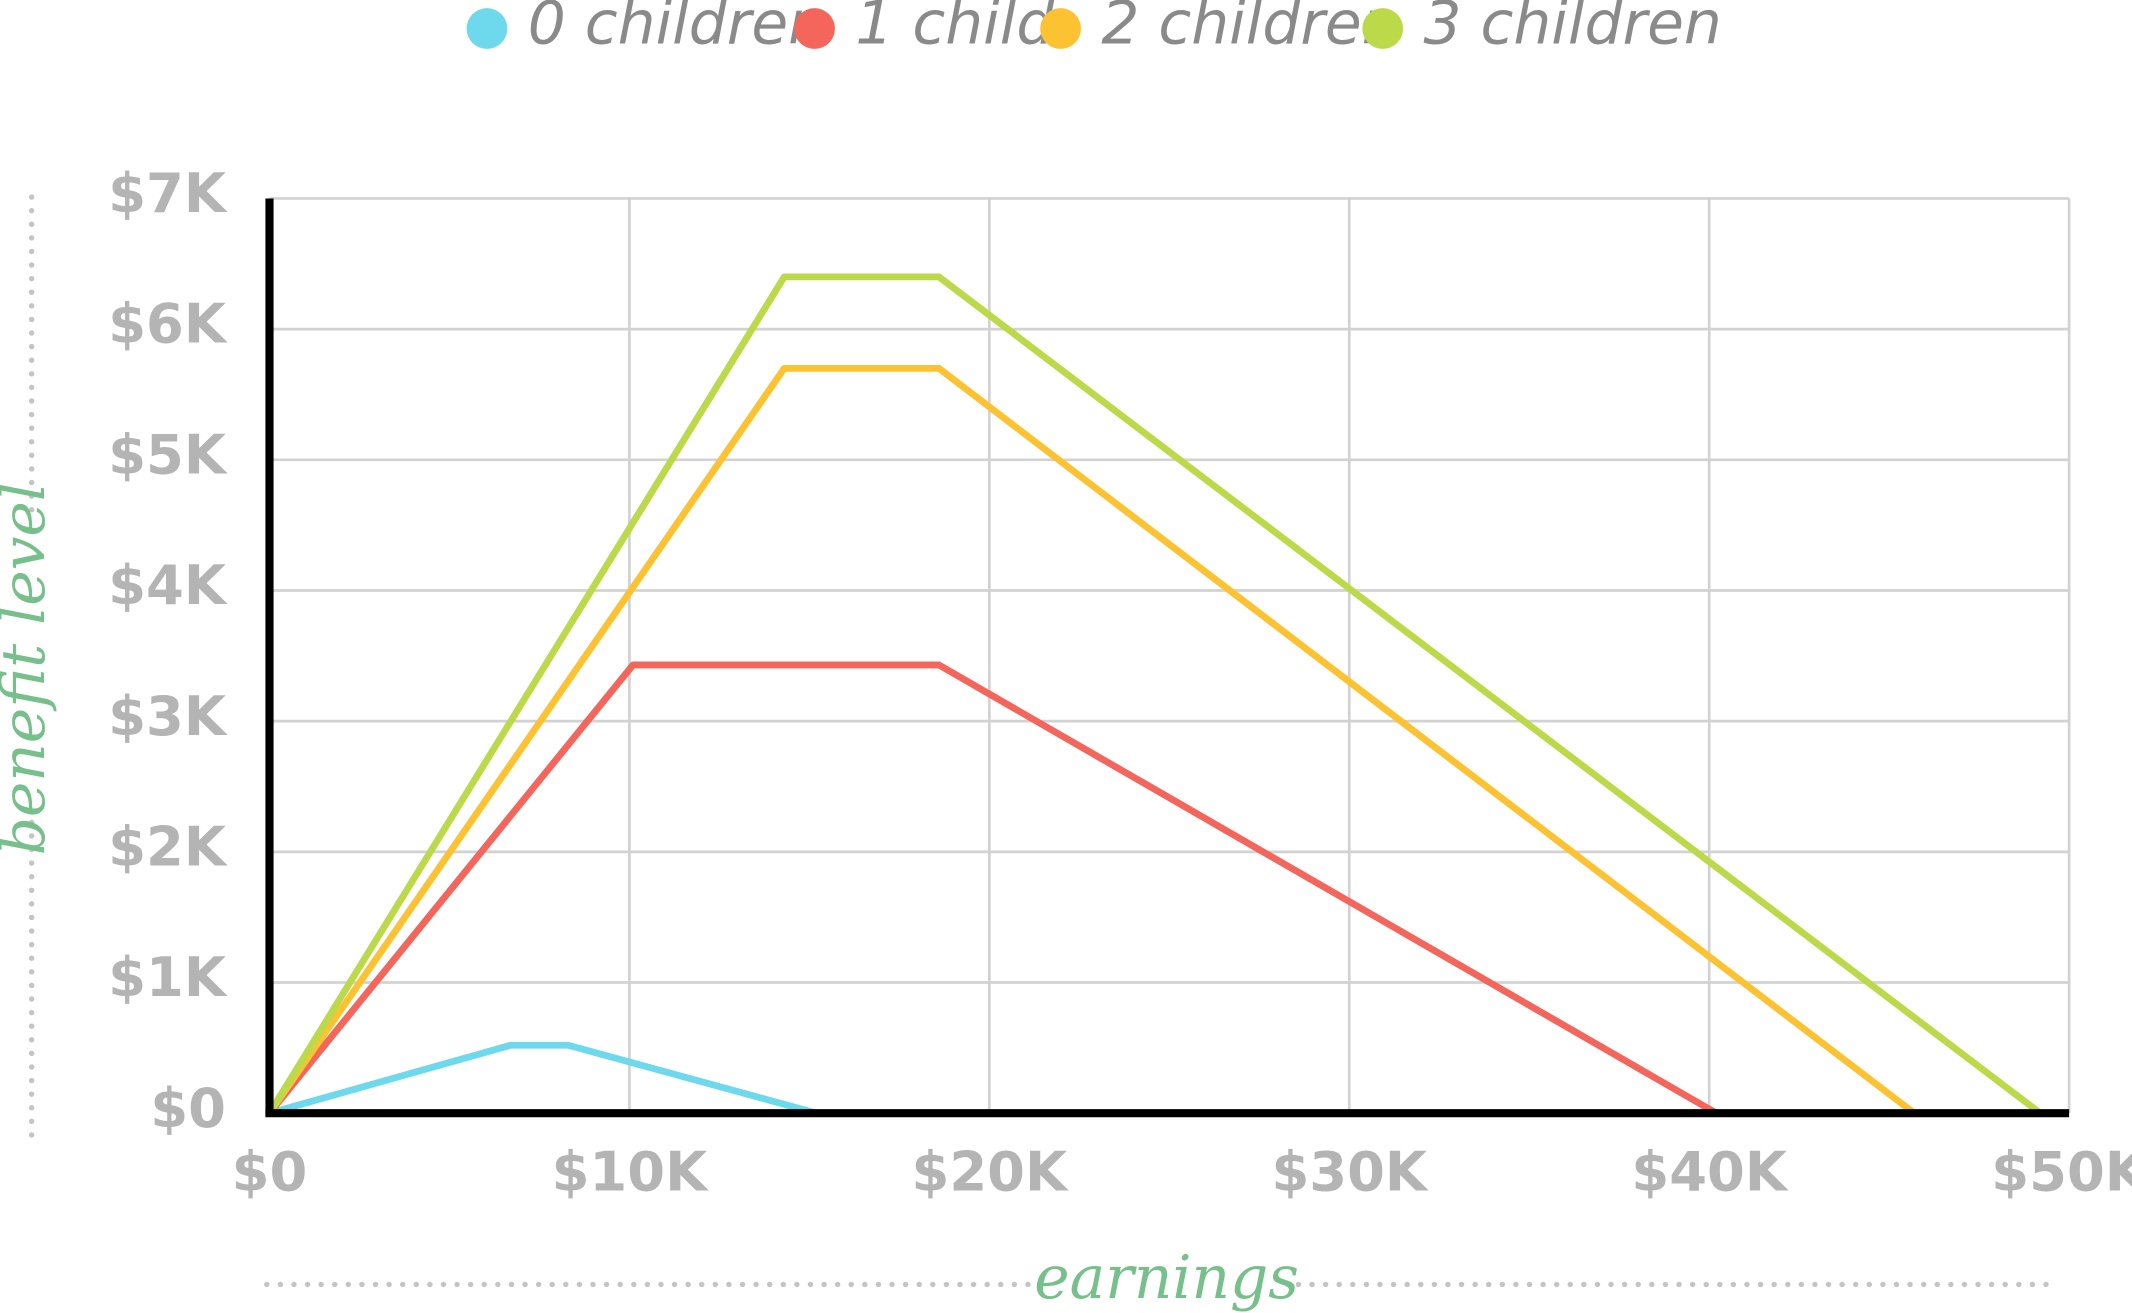 This screenshot has height=1313, width=2132. What do you see at coordinates (1572, 29) in the screenshot?
I see `legend-label-3: 3 children` at bounding box center [1572, 29].